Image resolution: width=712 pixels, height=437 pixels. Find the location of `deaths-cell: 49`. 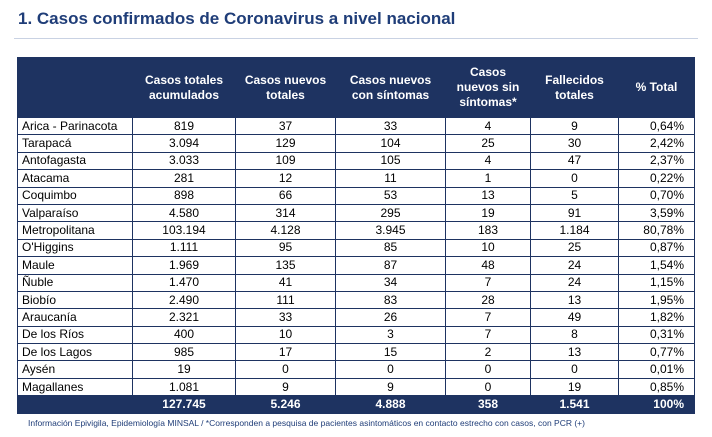

deaths-cell: 49 is located at coordinates (574, 317).